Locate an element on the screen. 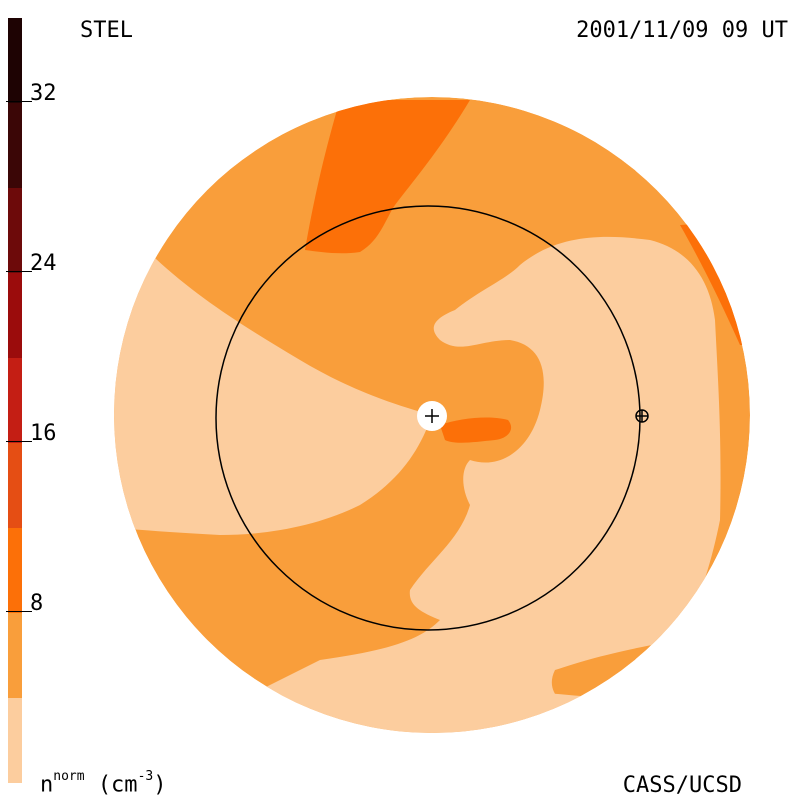  density-colorbar is located at coordinates (15, 400).